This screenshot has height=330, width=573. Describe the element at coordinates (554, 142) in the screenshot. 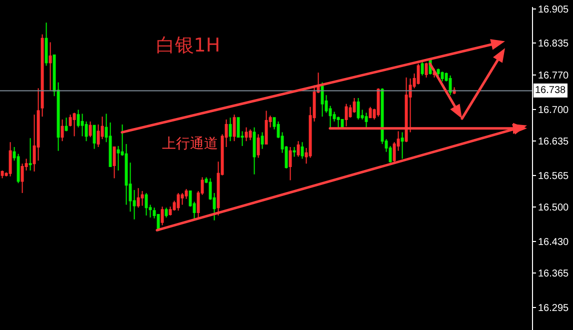

I see `y-tick-label: 16.635` at that location.